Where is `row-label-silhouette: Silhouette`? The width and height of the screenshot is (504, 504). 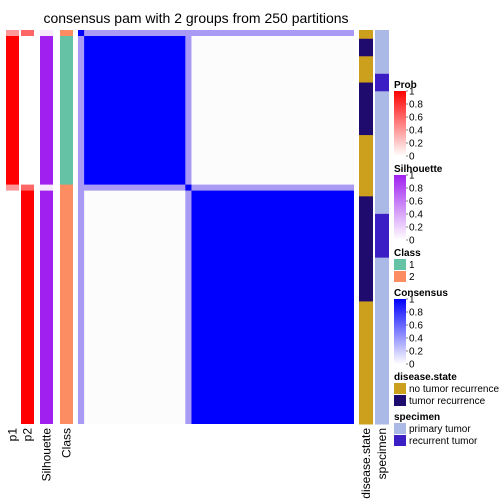 row-label-silhouette: Silhouette is located at coordinates (47, 455).